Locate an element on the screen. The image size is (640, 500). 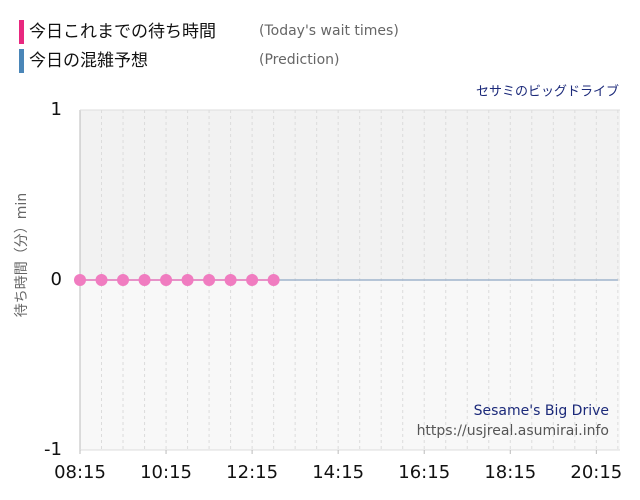
chart-title: セサミのビッグドライブ is located at coordinates (547, 92).